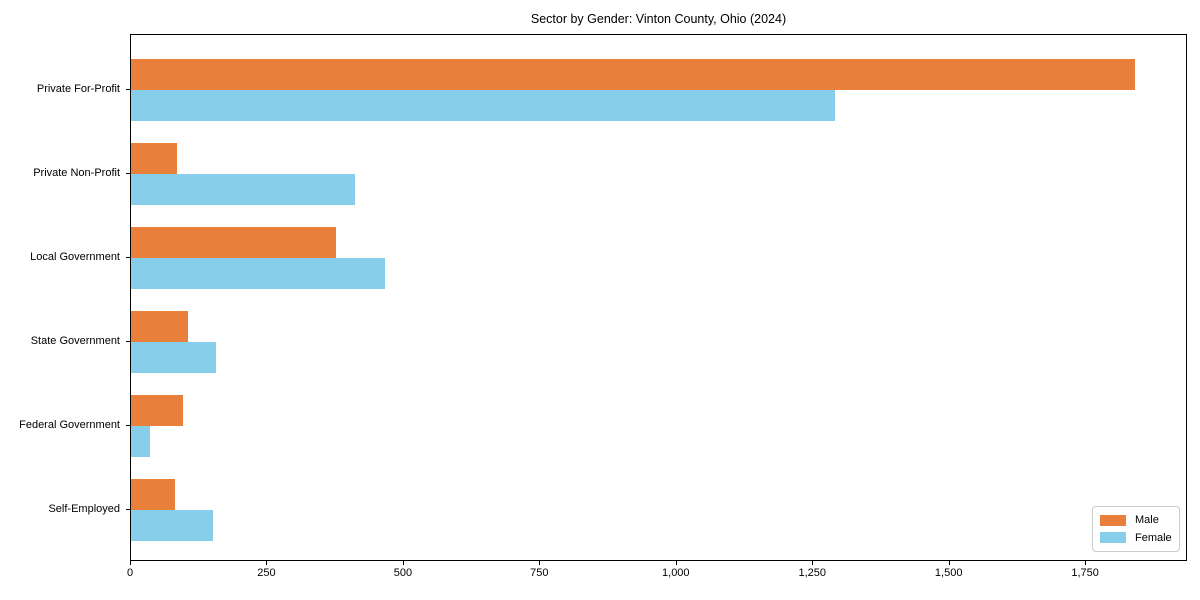 The height and width of the screenshot is (600, 1200). Describe the element at coordinates (75, 256) in the screenshot. I see `y-category-label-2: Local Government` at that location.